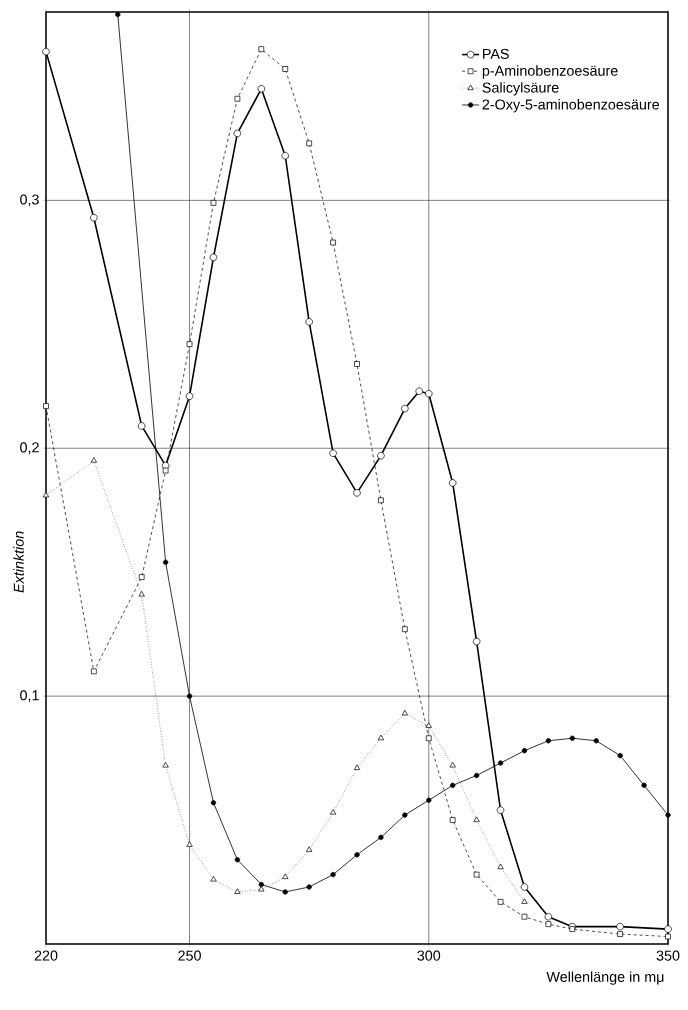 This screenshot has width=688, height=1010. Describe the element at coordinates (29, 696) in the screenshot. I see `y-tick-label: 0,1` at that location.